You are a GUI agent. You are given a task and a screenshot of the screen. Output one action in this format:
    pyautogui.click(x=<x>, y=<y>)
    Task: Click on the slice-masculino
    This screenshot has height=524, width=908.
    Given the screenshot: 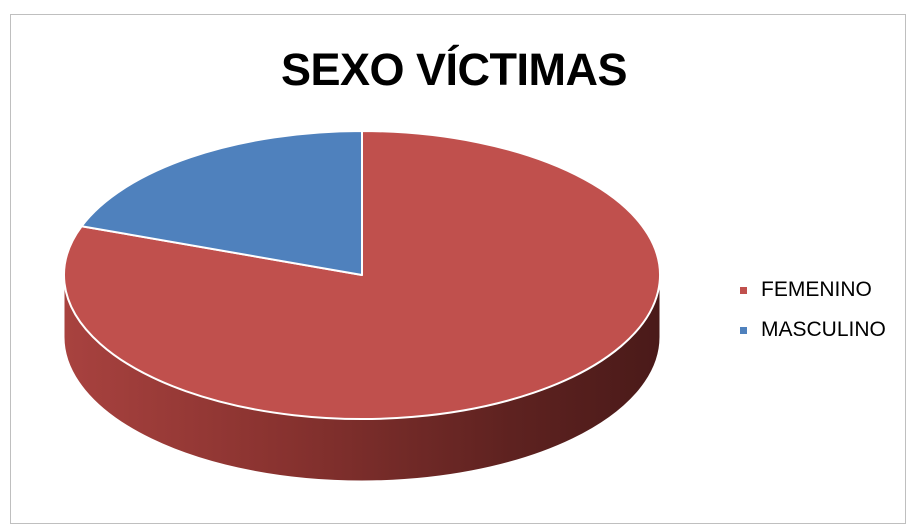 What is the action you would take?
    pyautogui.click(x=221, y=203)
    